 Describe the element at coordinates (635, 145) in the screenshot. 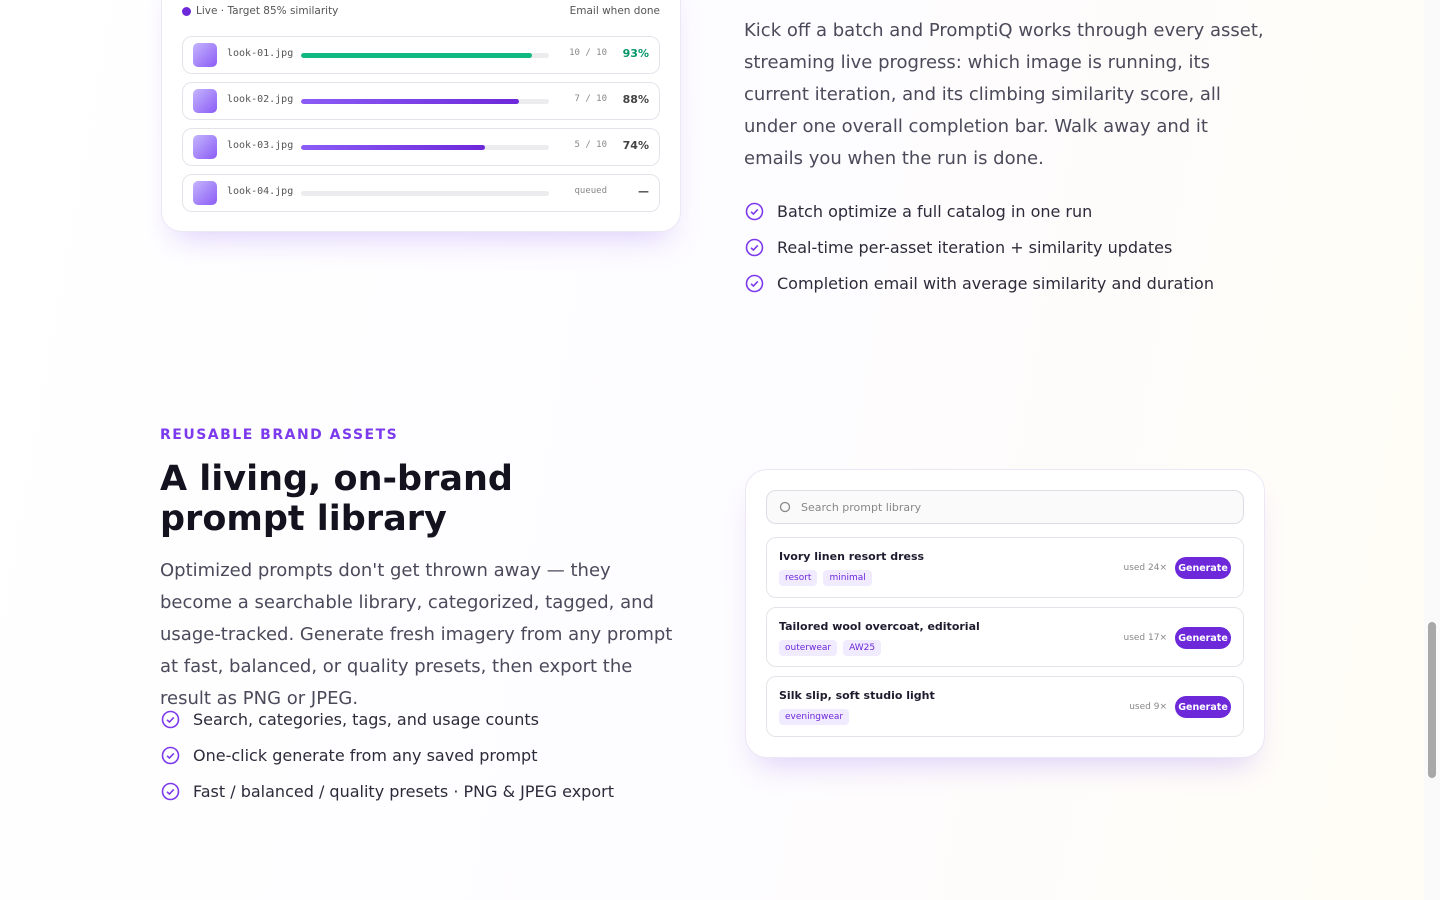

I see `similarity: 74%` at that location.